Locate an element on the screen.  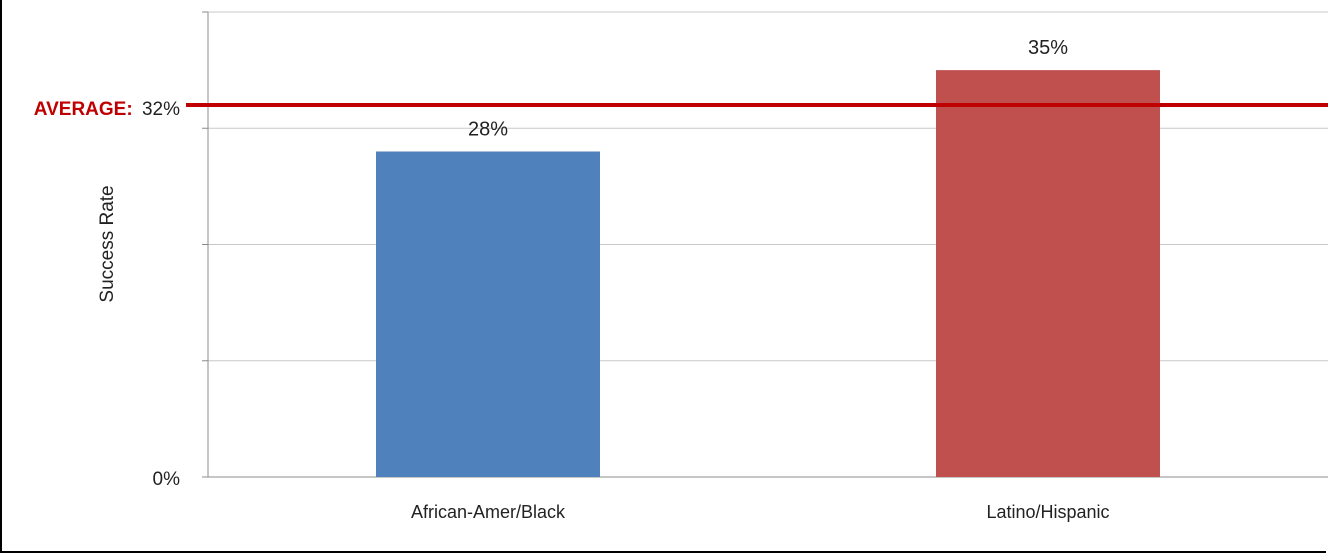
y-axis-ticks is located at coordinates (205, 244).